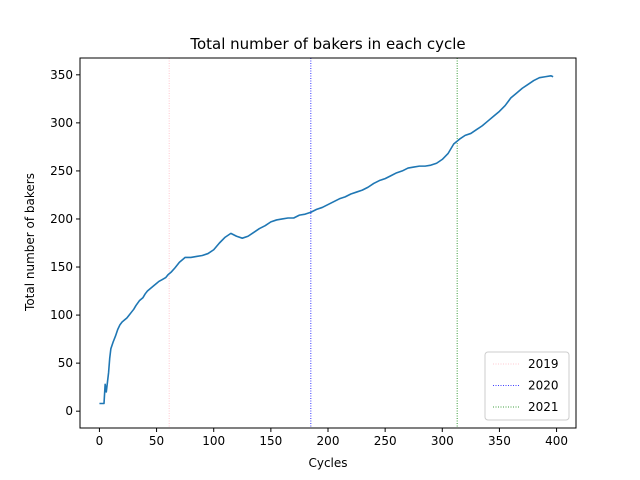  I want to click on y-tick-label: 200, so click(61, 219).